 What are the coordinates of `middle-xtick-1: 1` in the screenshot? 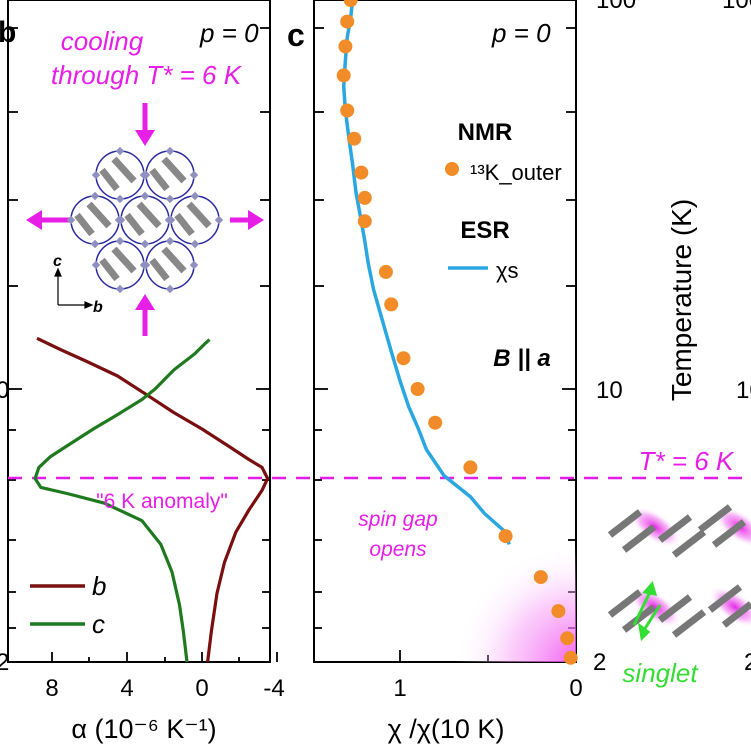 It's located at (399, 688).